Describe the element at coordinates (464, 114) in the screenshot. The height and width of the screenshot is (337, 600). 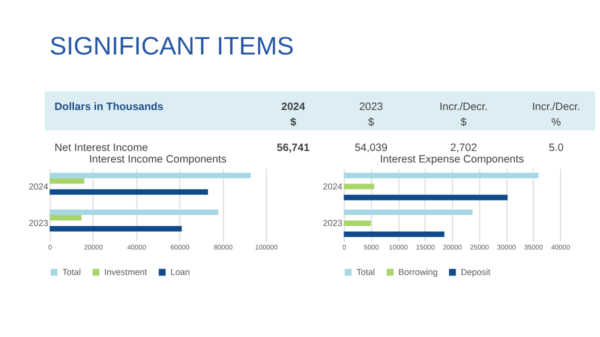
I see `text: Incr./Decr. $` at that location.